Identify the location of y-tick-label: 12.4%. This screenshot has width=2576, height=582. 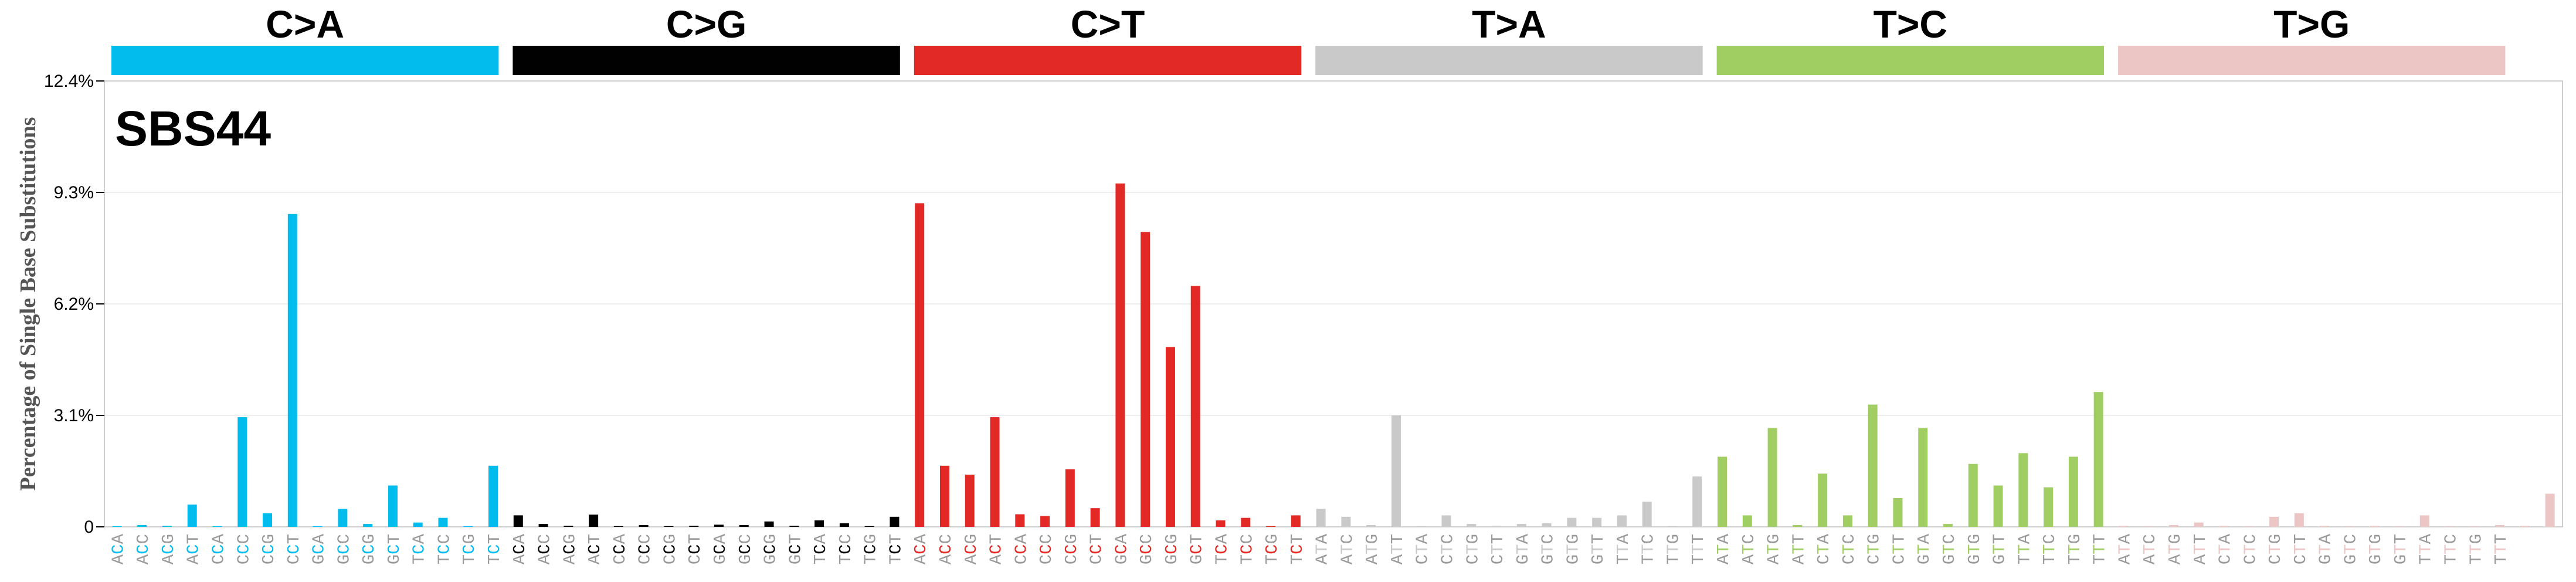
(69, 81).